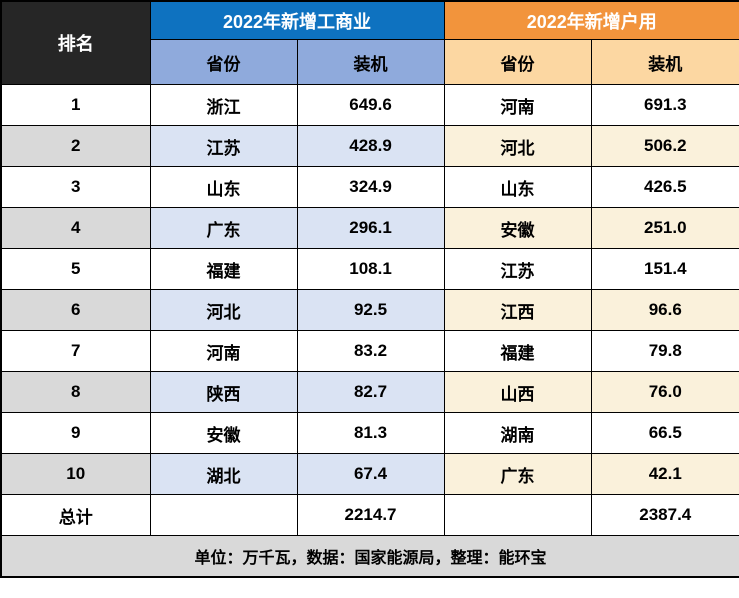  What do you see at coordinates (223, 515) in the screenshot?
I see `total-commercial-province-empty` at bounding box center [223, 515].